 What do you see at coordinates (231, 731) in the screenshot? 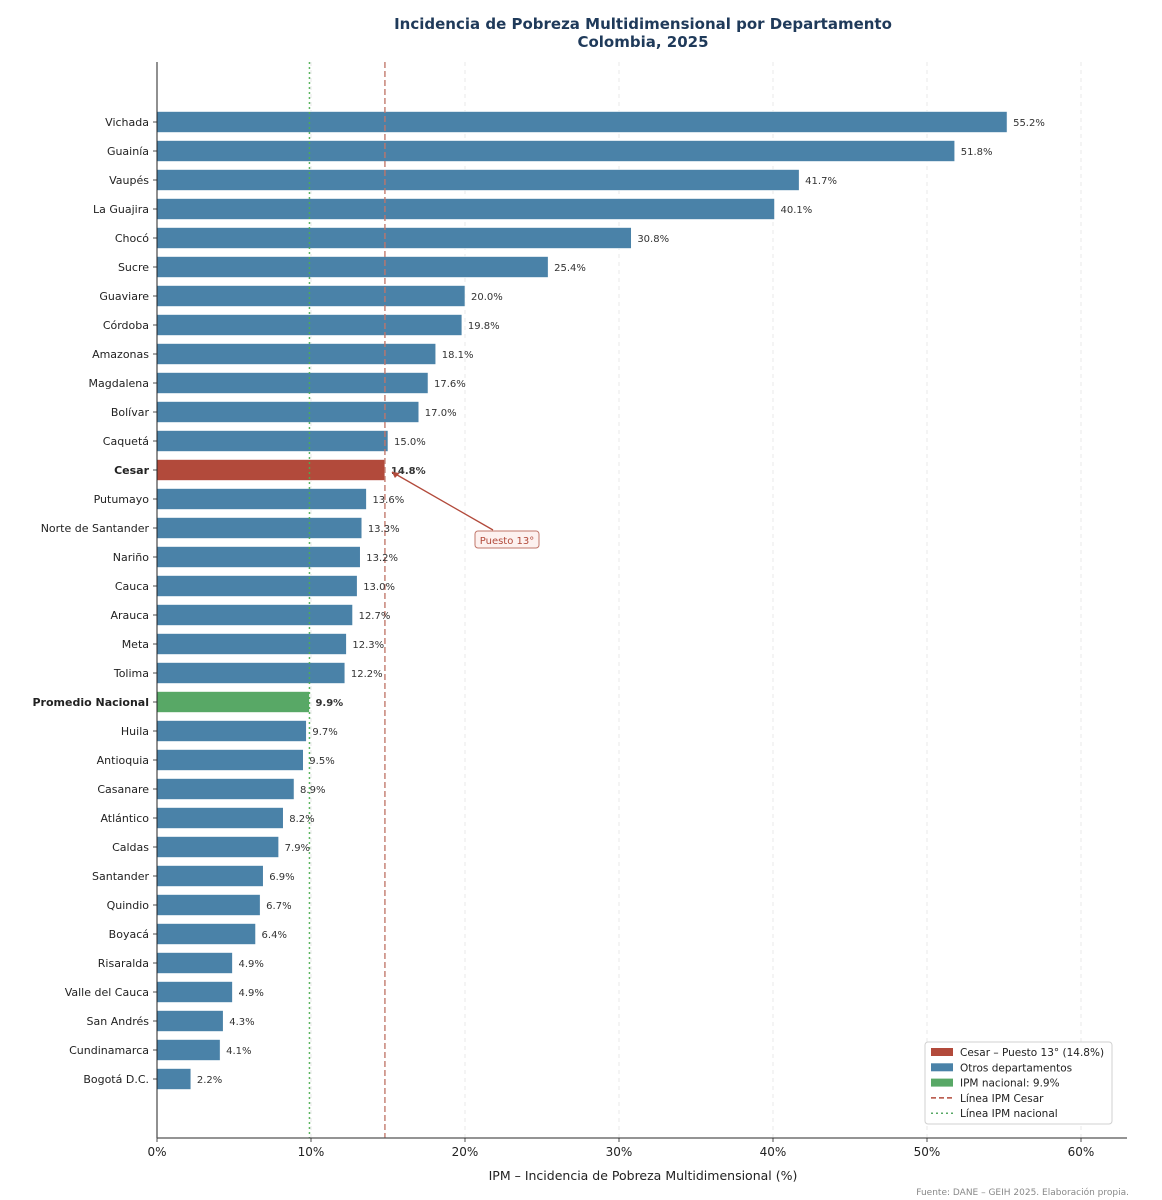
I see `bar-huila` at bounding box center [231, 731].